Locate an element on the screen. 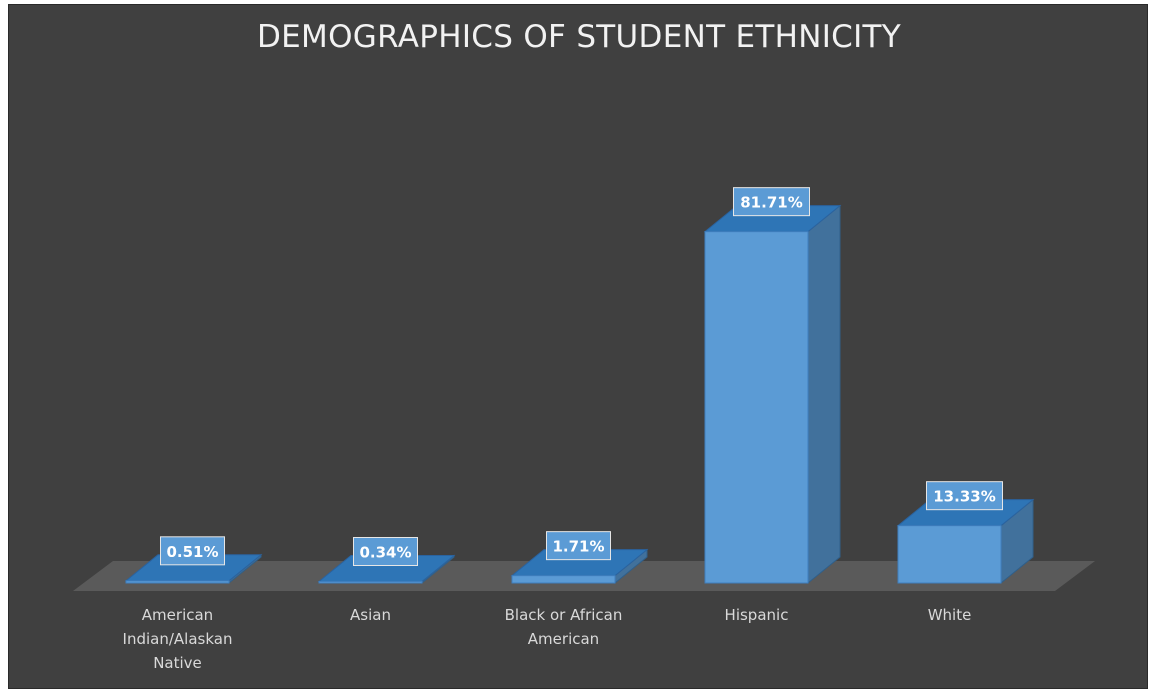 The height and width of the screenshot is (695, 1156). category-label-line: Indian/Alaskan is located at coordinates (177, 639).